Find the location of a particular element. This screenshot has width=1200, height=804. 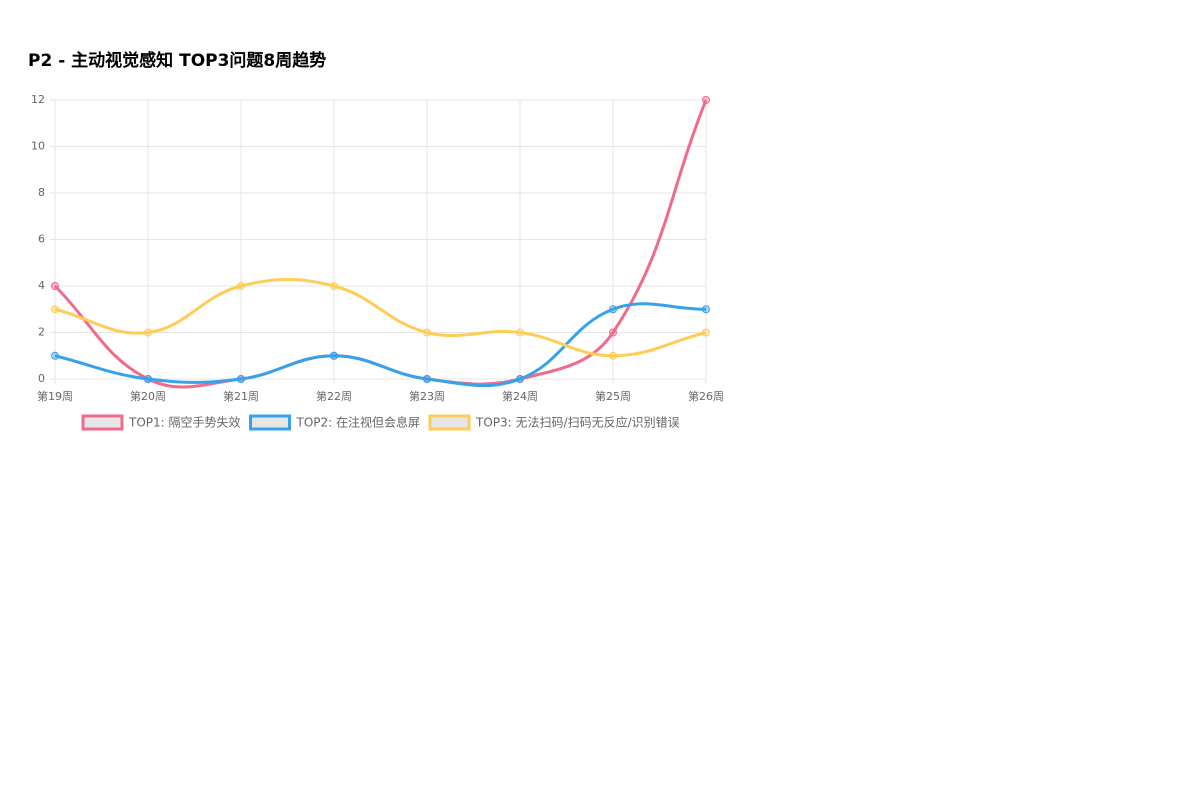

x-tick-label: 第19周 is located at coordinates (55, 396).